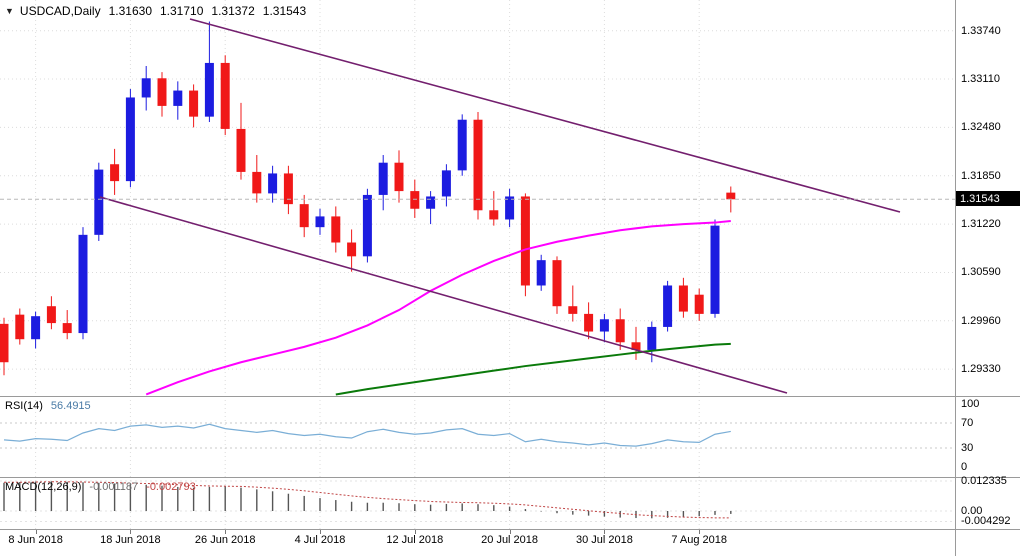  I want to click on ohlc-close-value: 1.31543, so click(284, 11).